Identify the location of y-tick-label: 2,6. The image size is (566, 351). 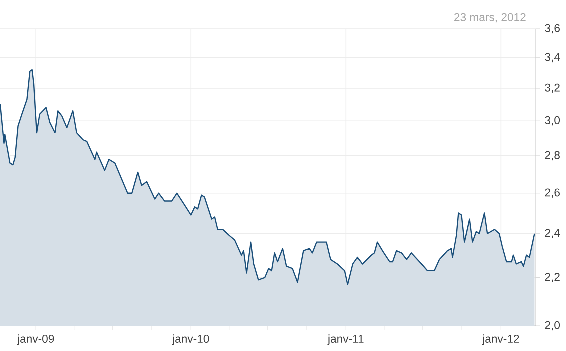
(552, 193).